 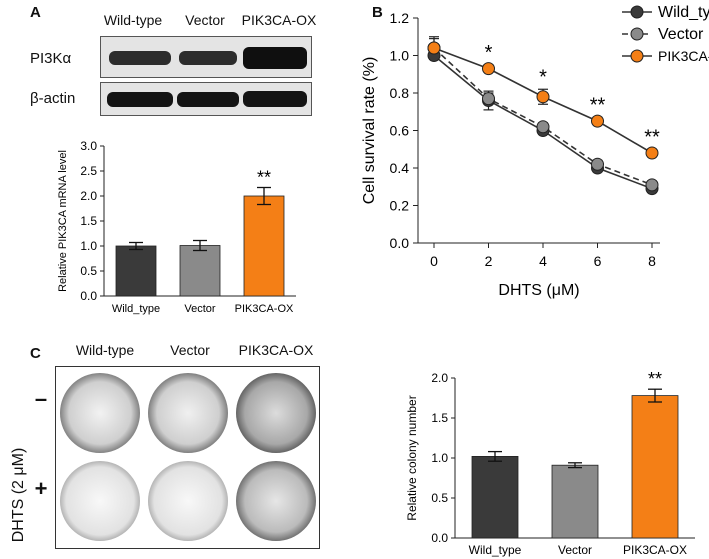 What do you see at coordinates (377, 12) in the screenshot?
I see `panel-b-letter: B` at bounding box center [377, 12].